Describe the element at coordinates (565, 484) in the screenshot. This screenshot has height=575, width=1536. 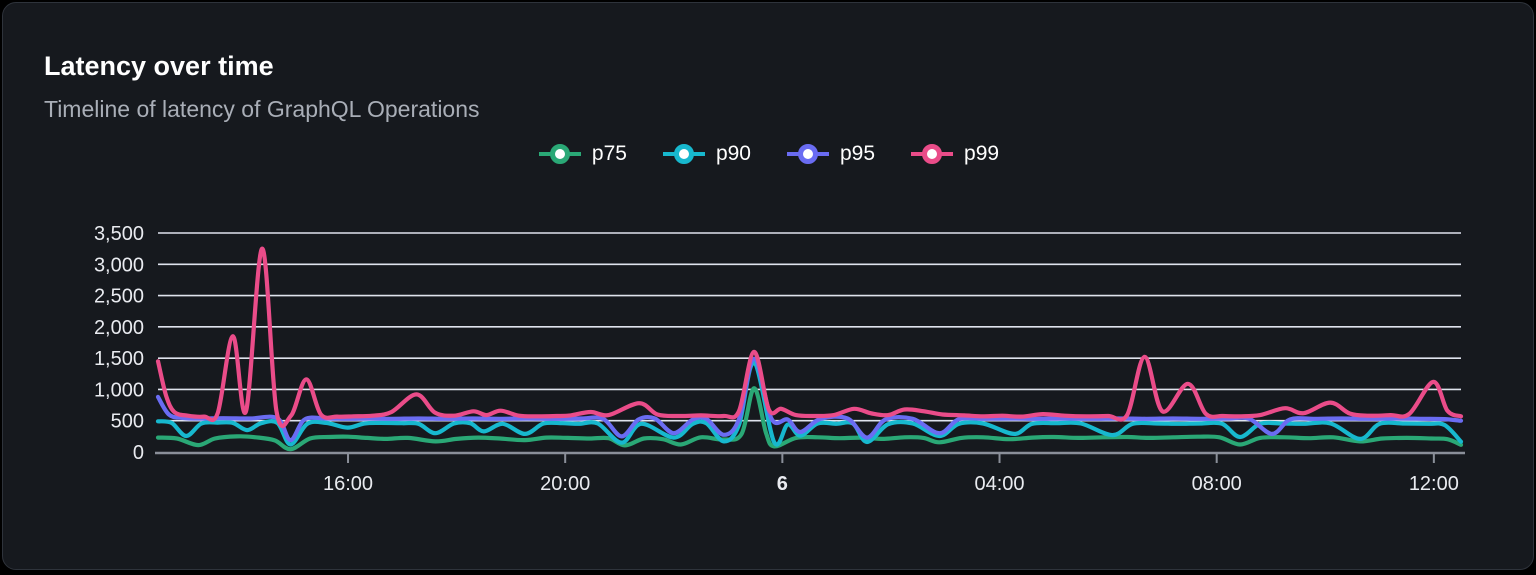
I see `x-axis-tick-label: 20:00` at that location.